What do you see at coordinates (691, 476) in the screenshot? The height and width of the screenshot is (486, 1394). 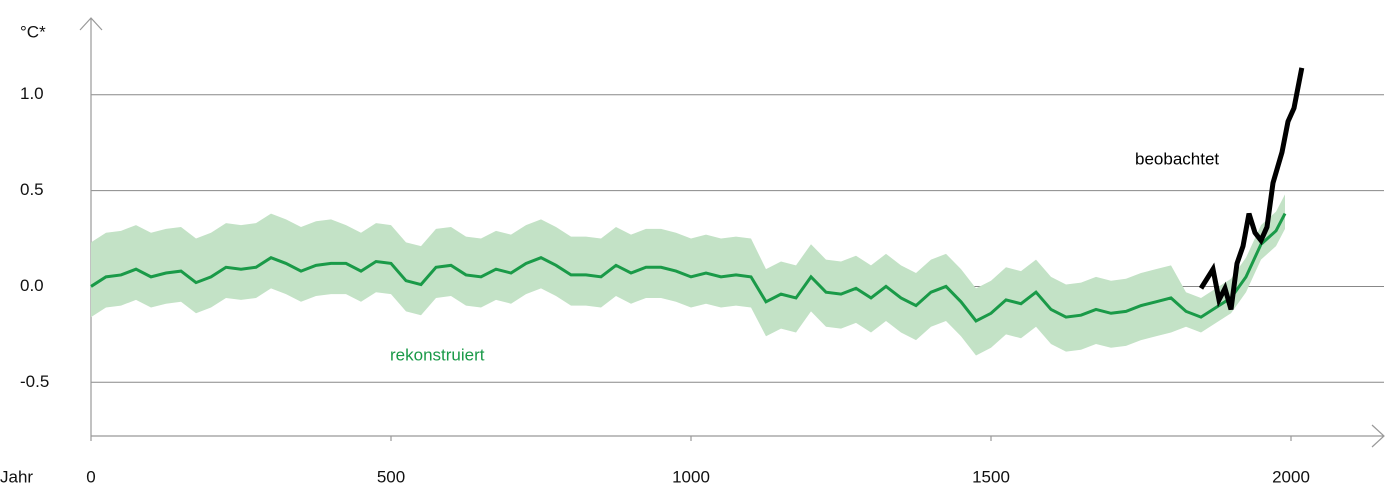 I see `x-tick-label: 1000` at bounding box center [691, 476].